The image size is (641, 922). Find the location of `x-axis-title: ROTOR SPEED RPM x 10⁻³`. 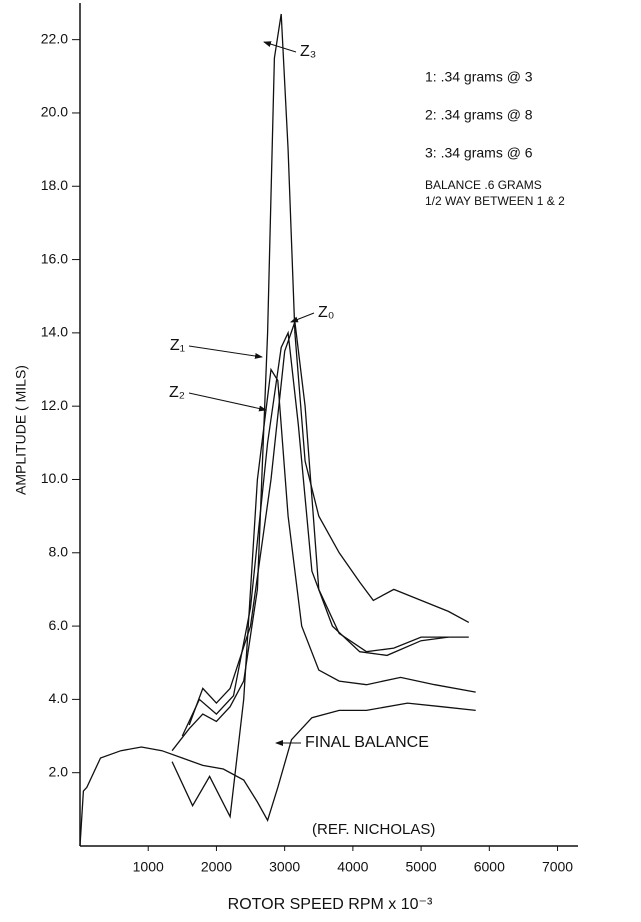

x-axis-title: ROTOR SPEED RPM x 10⁻³ is located at coordinates (330, 904).